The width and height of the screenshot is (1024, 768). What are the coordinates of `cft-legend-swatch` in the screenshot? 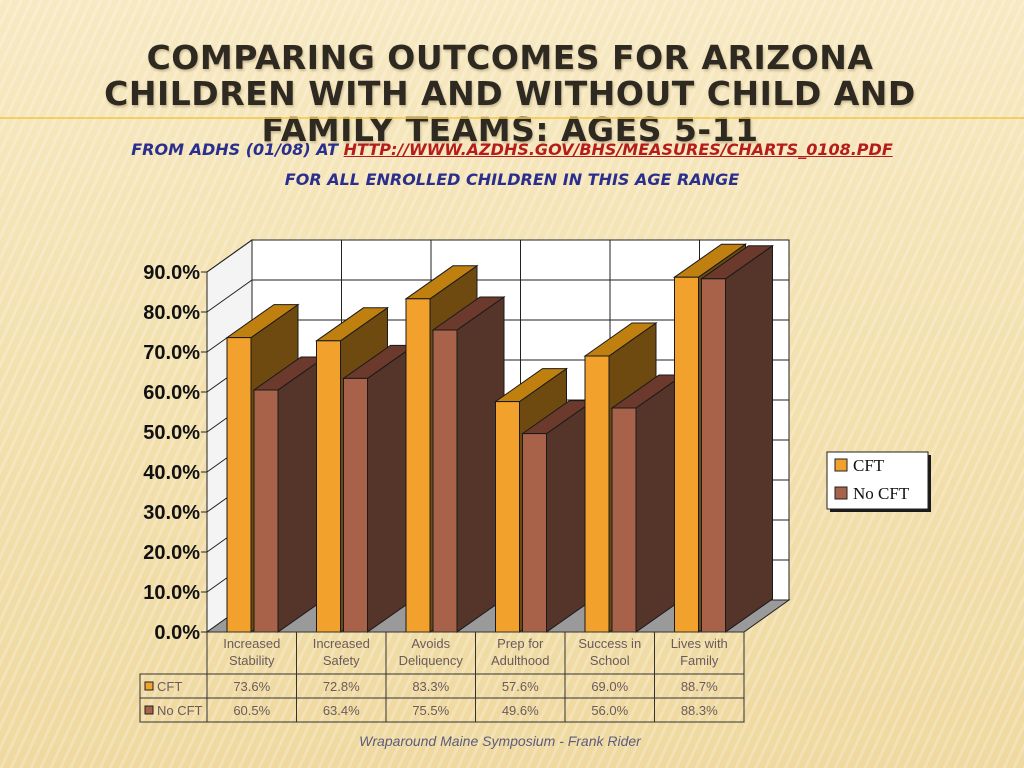 It's located at (841, 465).